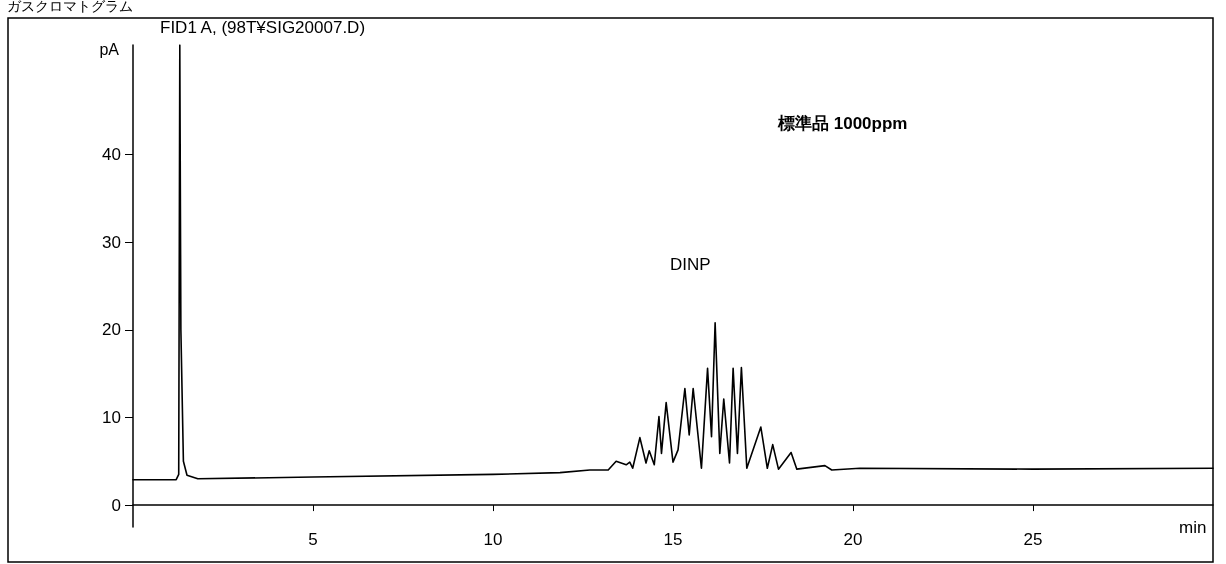  I want to click on chart-subtitle: FID1 A, (98T¥SIG20007.D), so click(263, 27).